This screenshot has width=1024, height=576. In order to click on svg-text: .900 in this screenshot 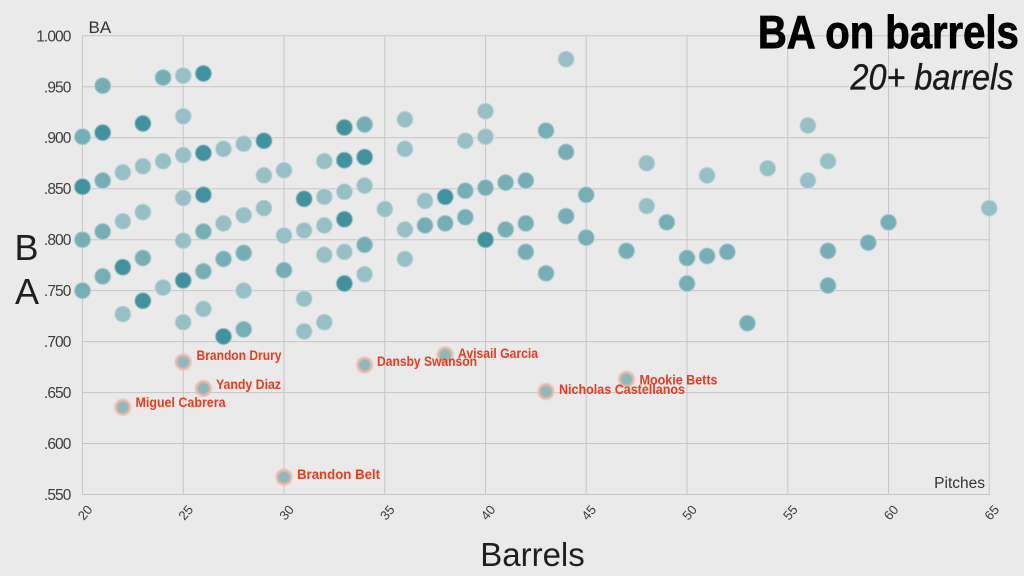, I will do `click(58, 138)`.